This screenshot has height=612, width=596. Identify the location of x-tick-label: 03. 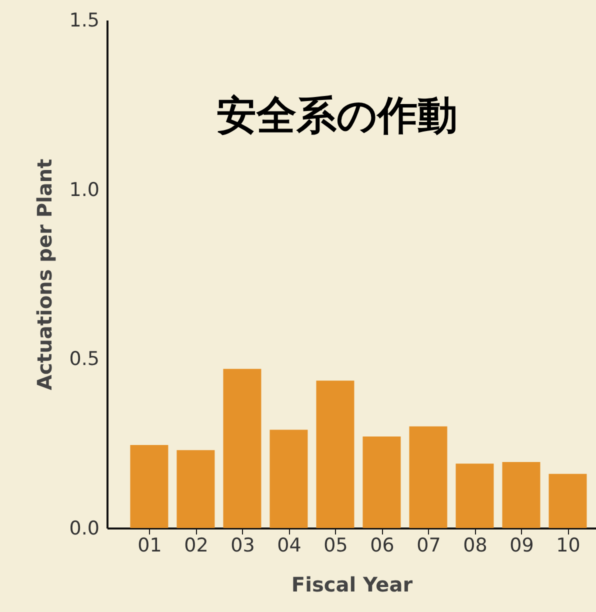
(242, 545).